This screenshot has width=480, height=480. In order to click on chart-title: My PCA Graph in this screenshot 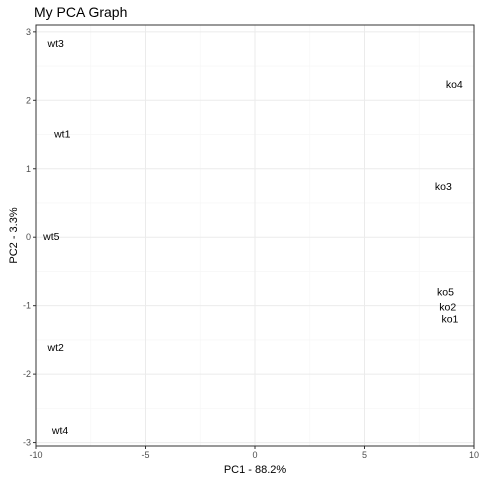, I will do `click(80, 12)`.